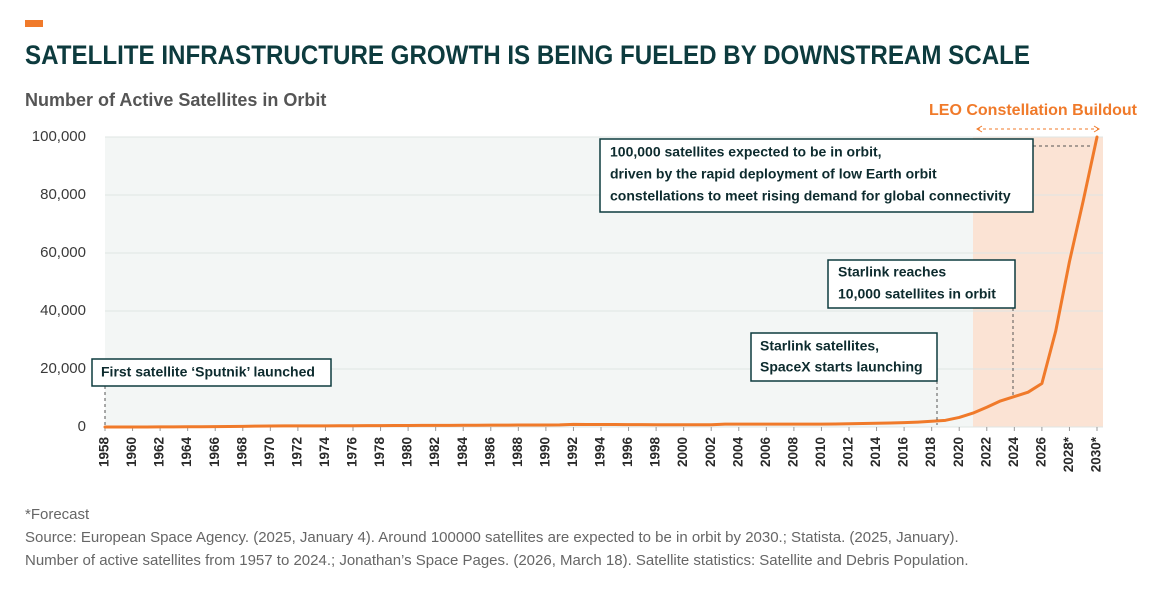 The image size is (1159, 601). I want to click on x-tick-label: 1986, so click(489, 452).